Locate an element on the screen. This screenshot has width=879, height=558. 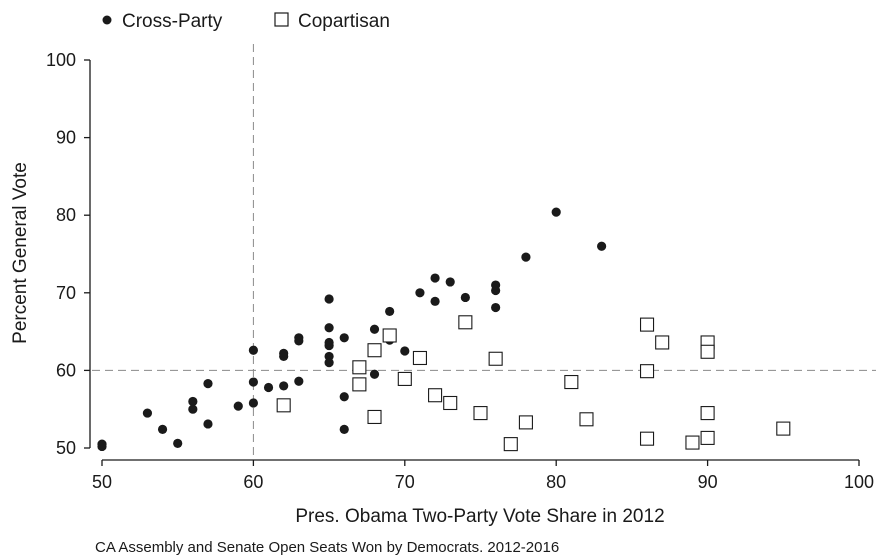
x-axis-title: Pres. Obama Two-Party Vote Share in 2012 is located at coordinates (479, 516).